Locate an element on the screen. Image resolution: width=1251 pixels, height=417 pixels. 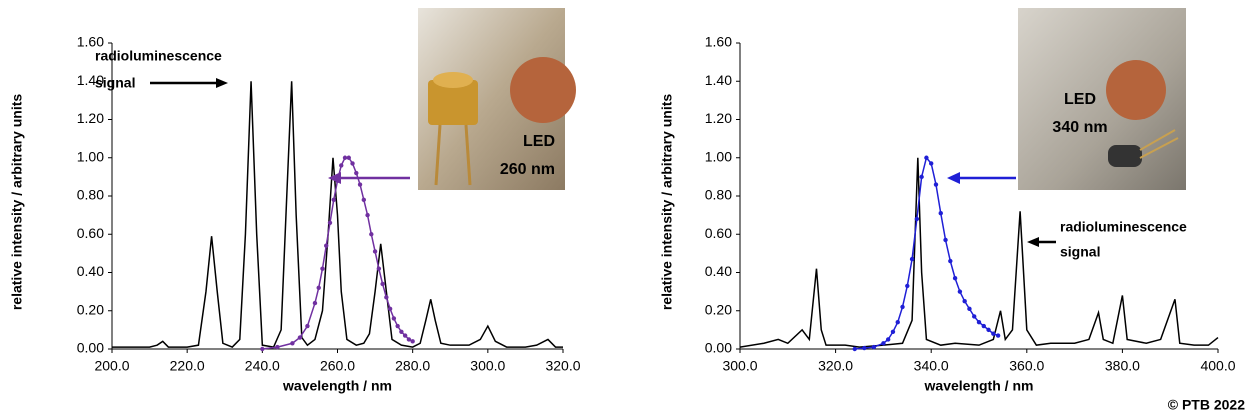
y-tick-label: 0.80 is located at coordinates (90, 195).